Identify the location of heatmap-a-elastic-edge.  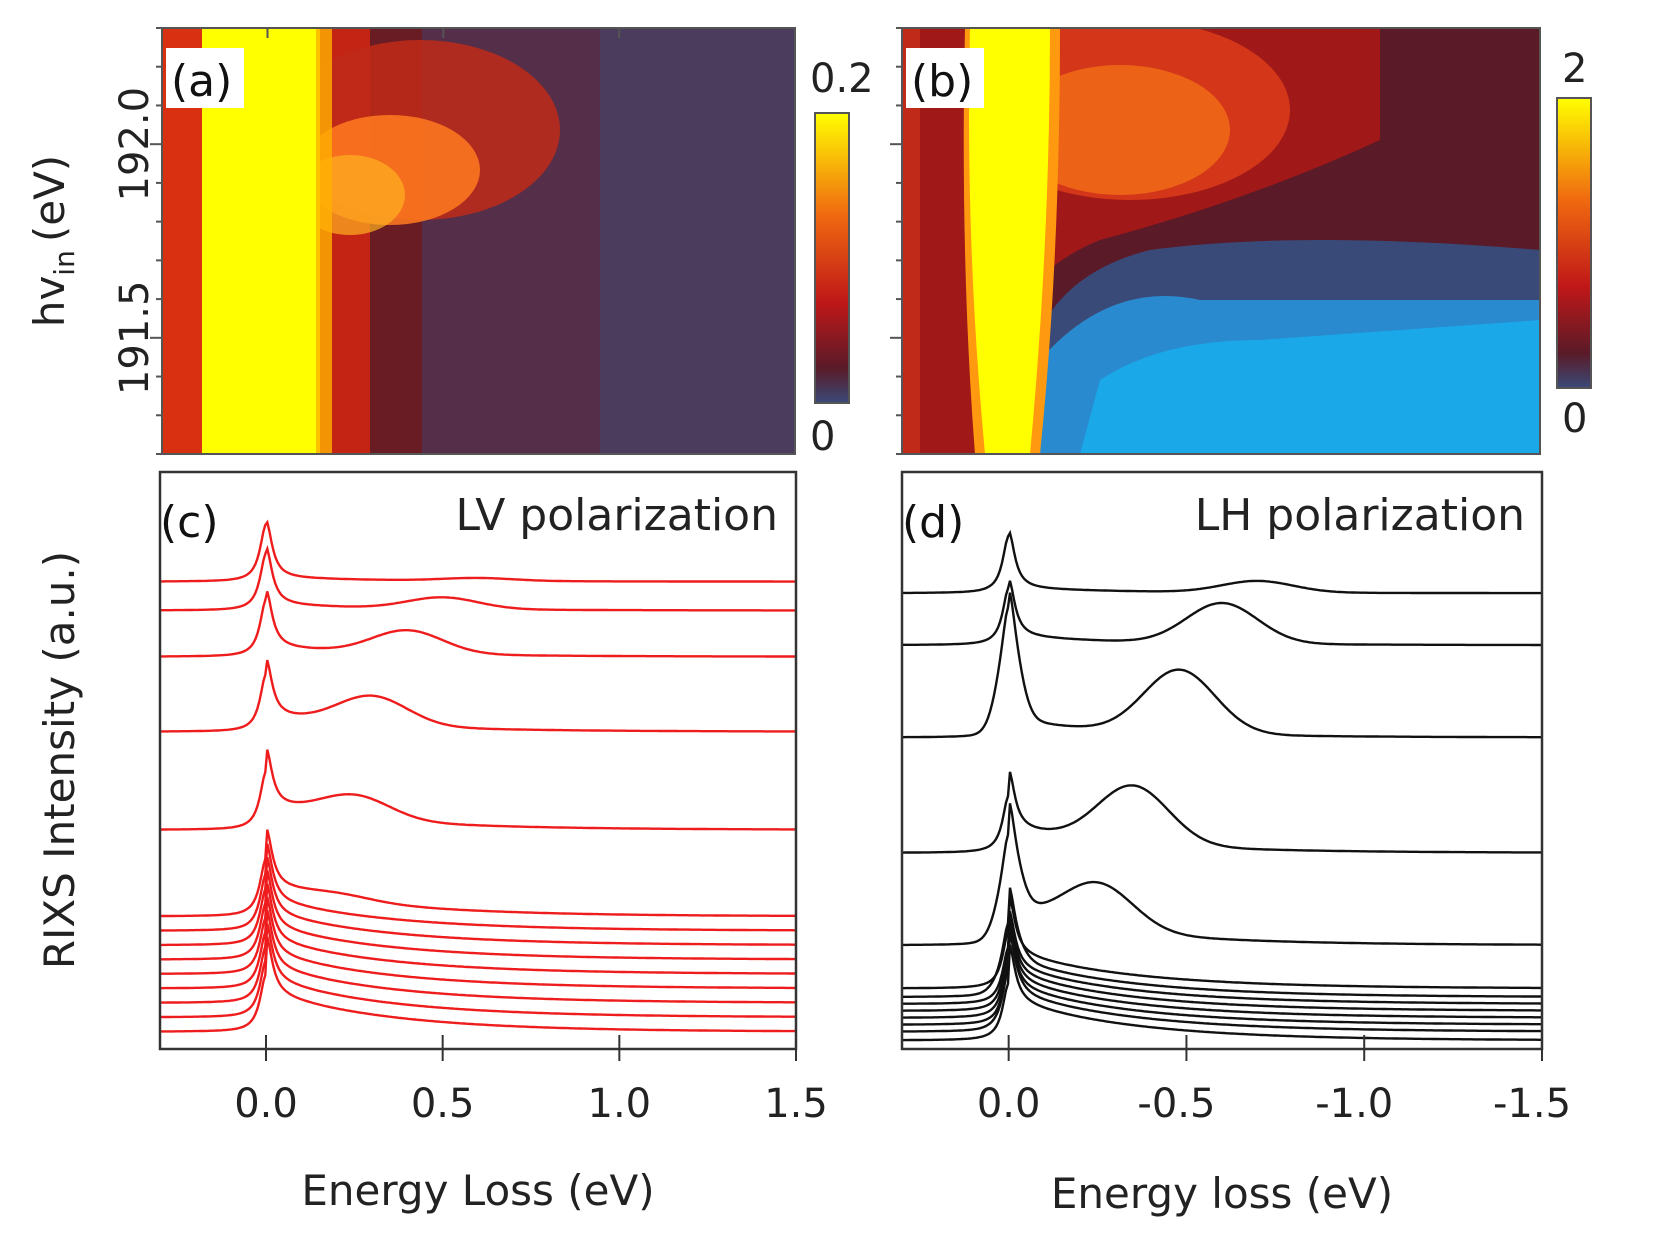
(324, 241).